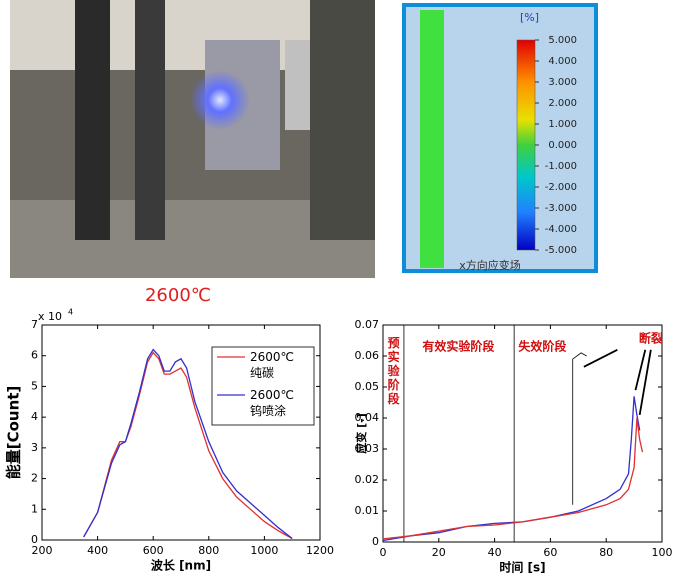  What do you see at coordinates (272, 403) in the screenshot?
I see `legend-label: 2600℃钨喷涂` at bounding box center [272, 403].